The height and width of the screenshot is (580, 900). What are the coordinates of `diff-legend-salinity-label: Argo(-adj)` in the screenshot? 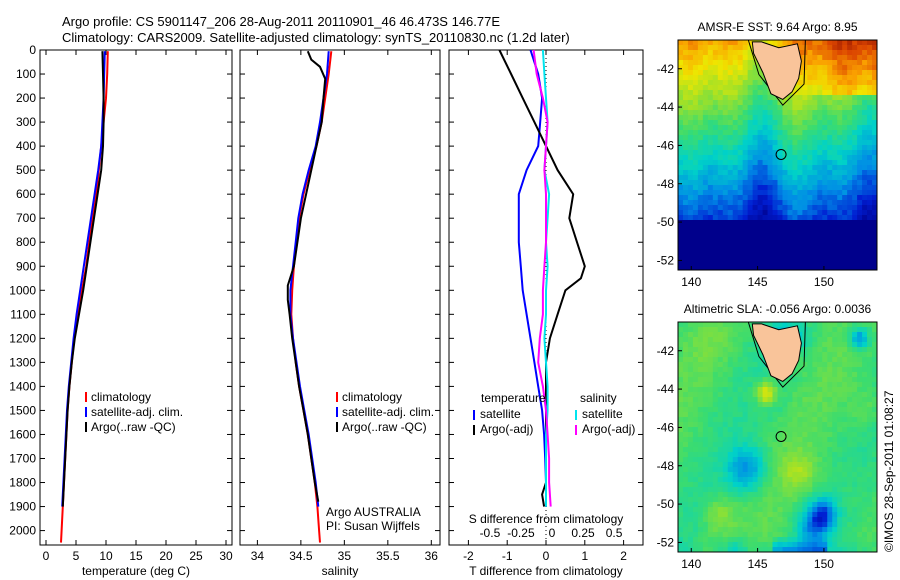 It's located at (608, 429).